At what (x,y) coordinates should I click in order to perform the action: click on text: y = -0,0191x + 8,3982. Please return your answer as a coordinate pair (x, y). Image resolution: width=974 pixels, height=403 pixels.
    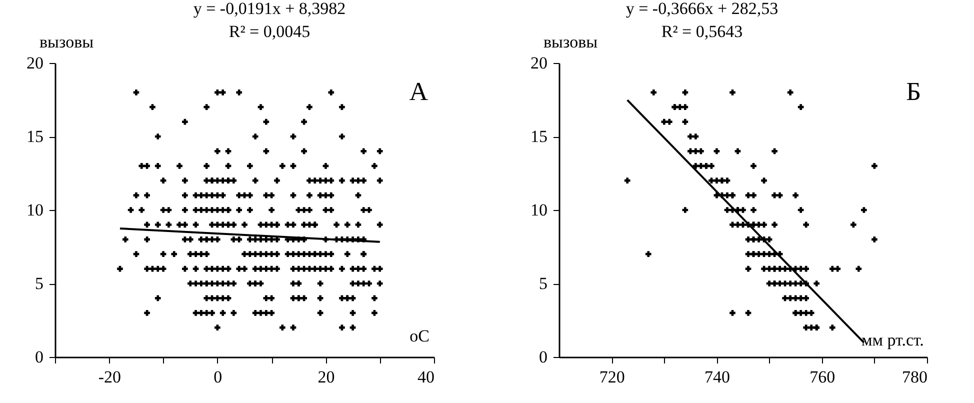
    Looking at the image, I should click on (269, 9).